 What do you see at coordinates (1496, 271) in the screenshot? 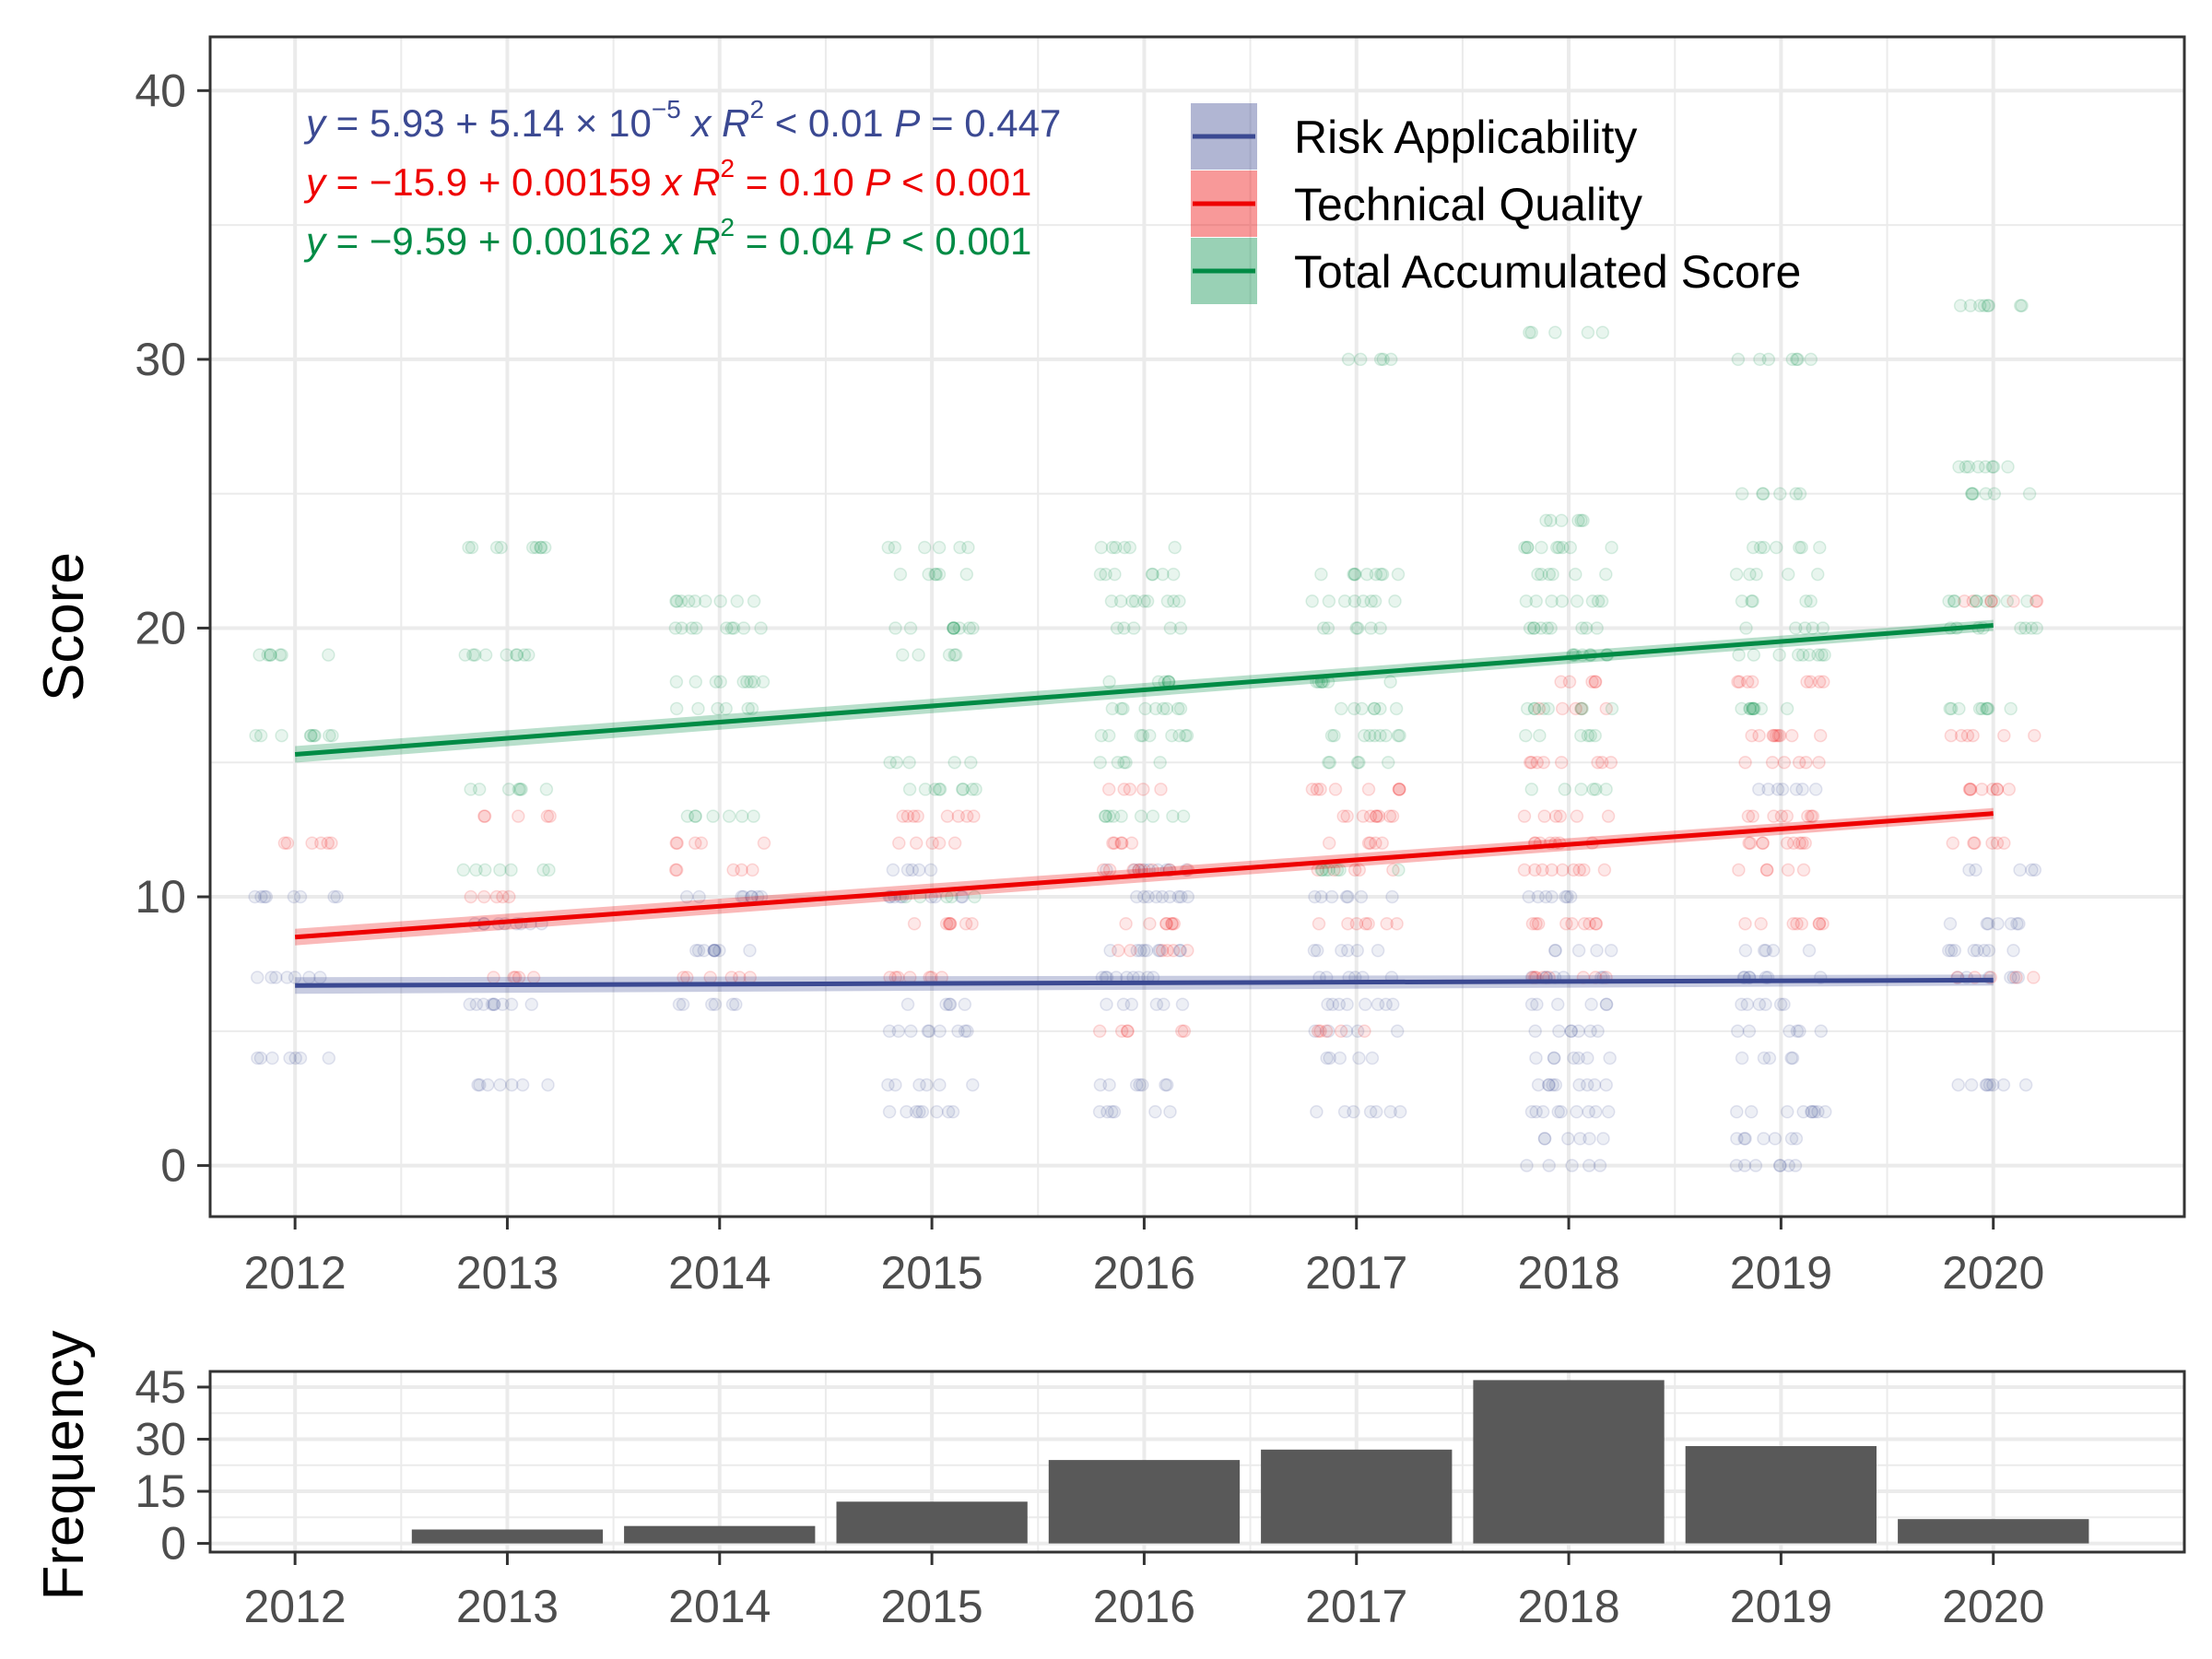
I see `legend-item-total-accumulated-score: Total Accumulated Score` at bounding box center [1496, 271].